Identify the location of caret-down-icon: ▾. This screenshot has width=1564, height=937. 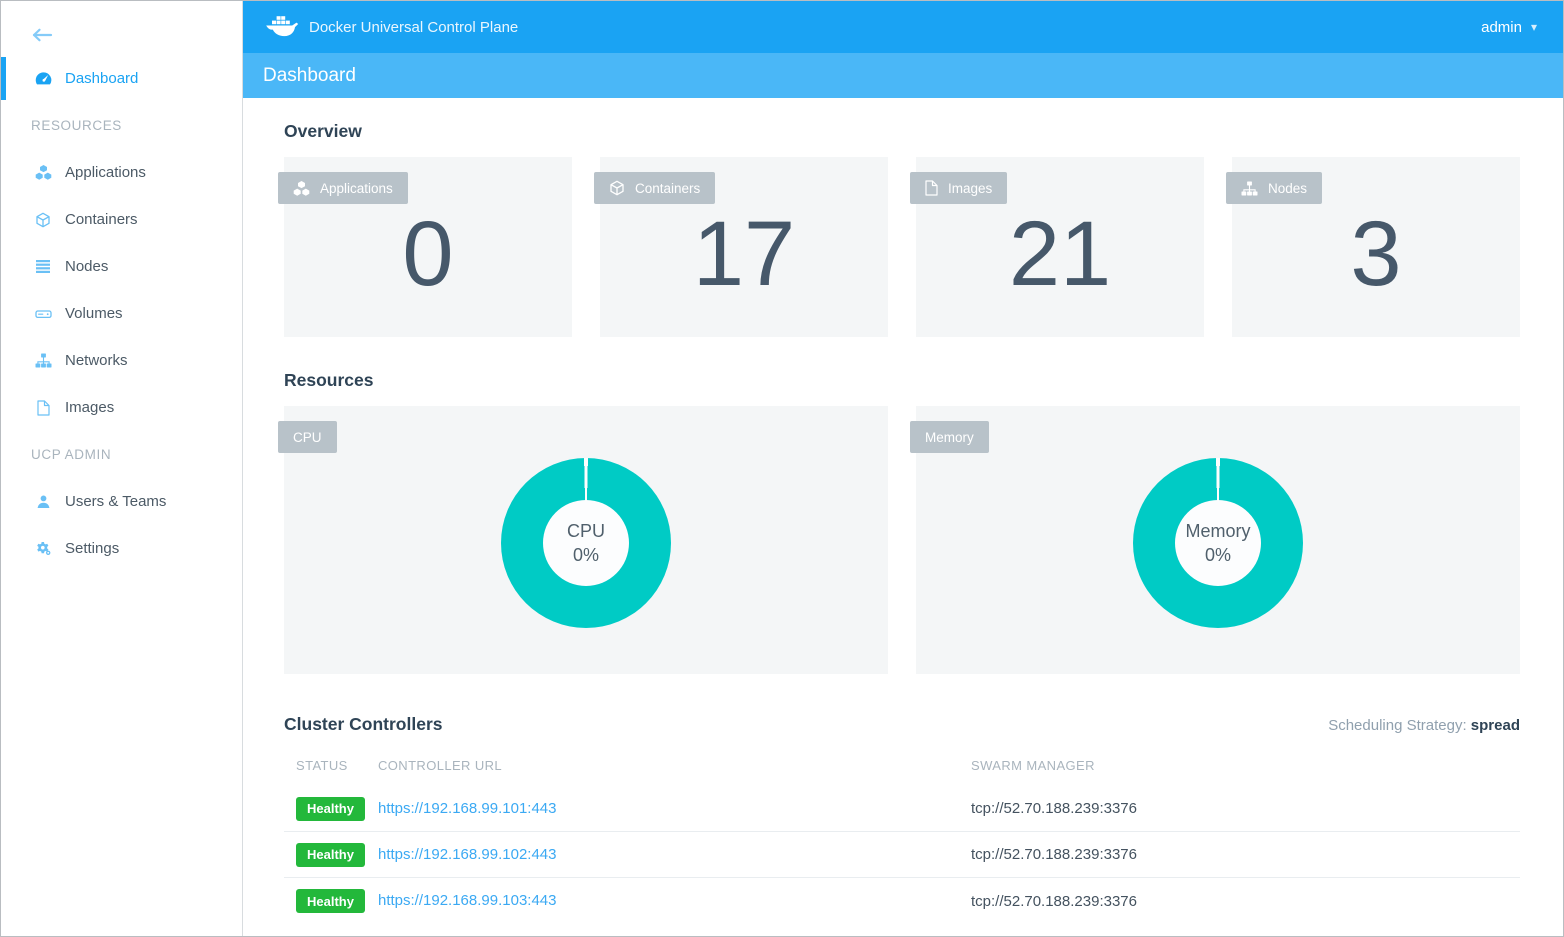
(1533, 27).